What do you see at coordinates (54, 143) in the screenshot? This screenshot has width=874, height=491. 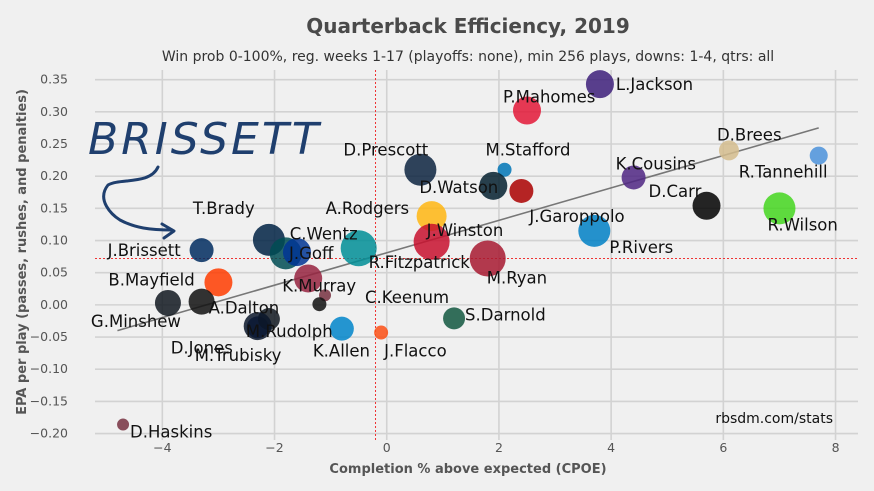 I see `y-tick-label: 0.25` at bounding box center [54, 143].